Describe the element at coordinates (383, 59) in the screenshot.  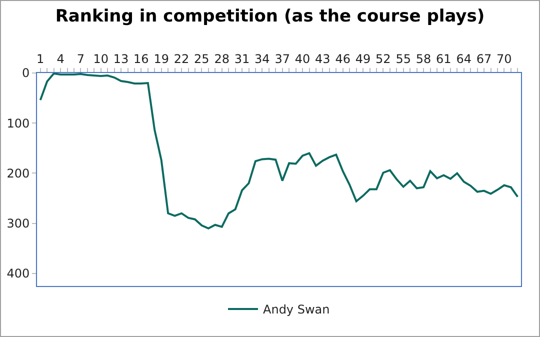
I see `x-tick-label: 52` at that location.